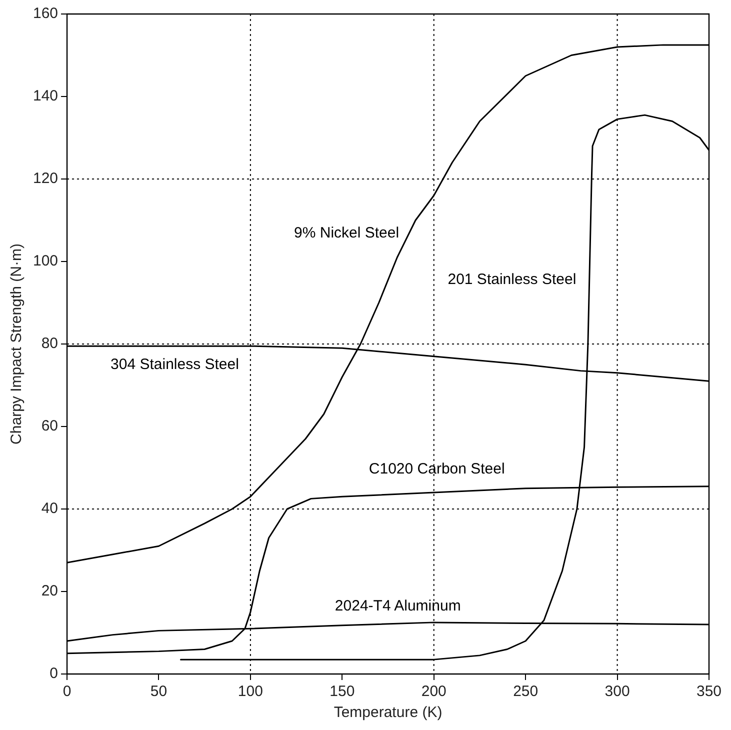 This screenshot has height=730, width=731. Describe the element at coordinates (49, 343) in the screenshot. I see `y-tick-label: 80` at that location.